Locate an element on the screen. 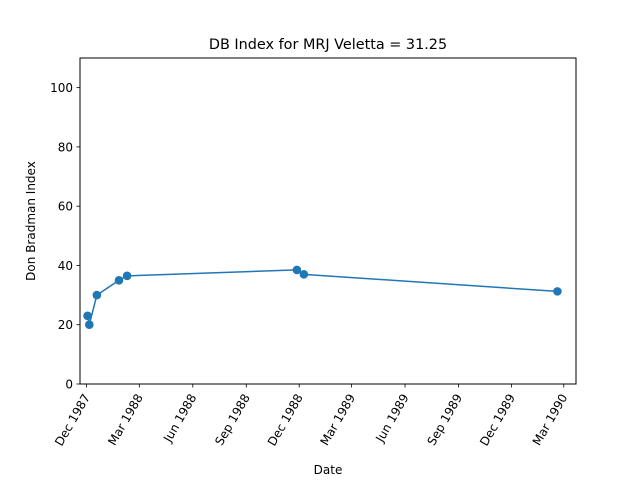 The image size is (640, 480). y-tick-label: 20 is located at coordinates (65, 325).